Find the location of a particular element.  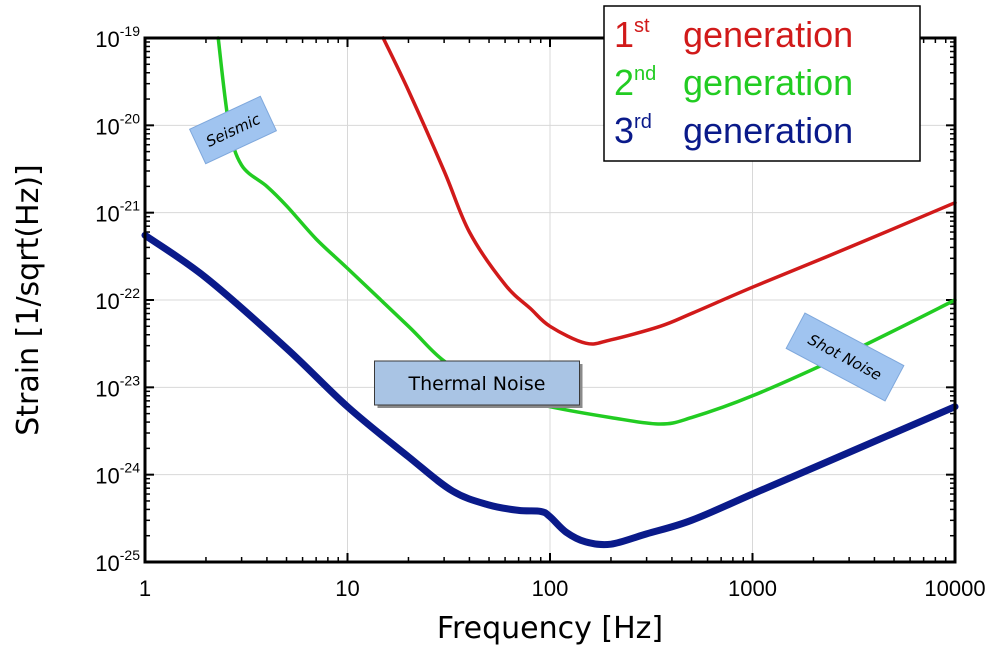

legend-entry-1: 1st generation is located at coordinates (733, 34).